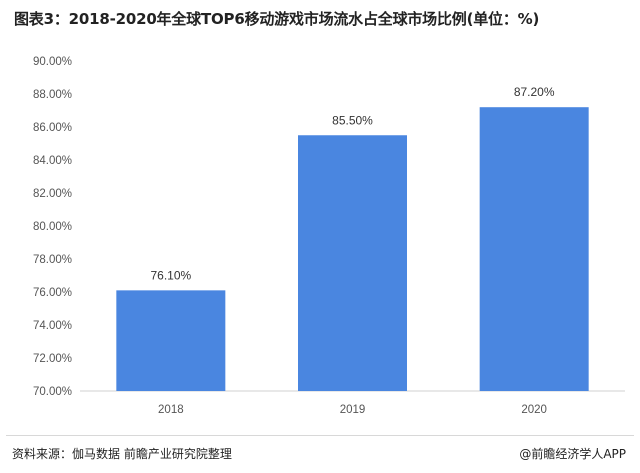 This screenshot has height=473, width=640. Describe the element at coordinates (52, 326) in the screenshot. I see `y-tick-label: 74.00%` at that location.